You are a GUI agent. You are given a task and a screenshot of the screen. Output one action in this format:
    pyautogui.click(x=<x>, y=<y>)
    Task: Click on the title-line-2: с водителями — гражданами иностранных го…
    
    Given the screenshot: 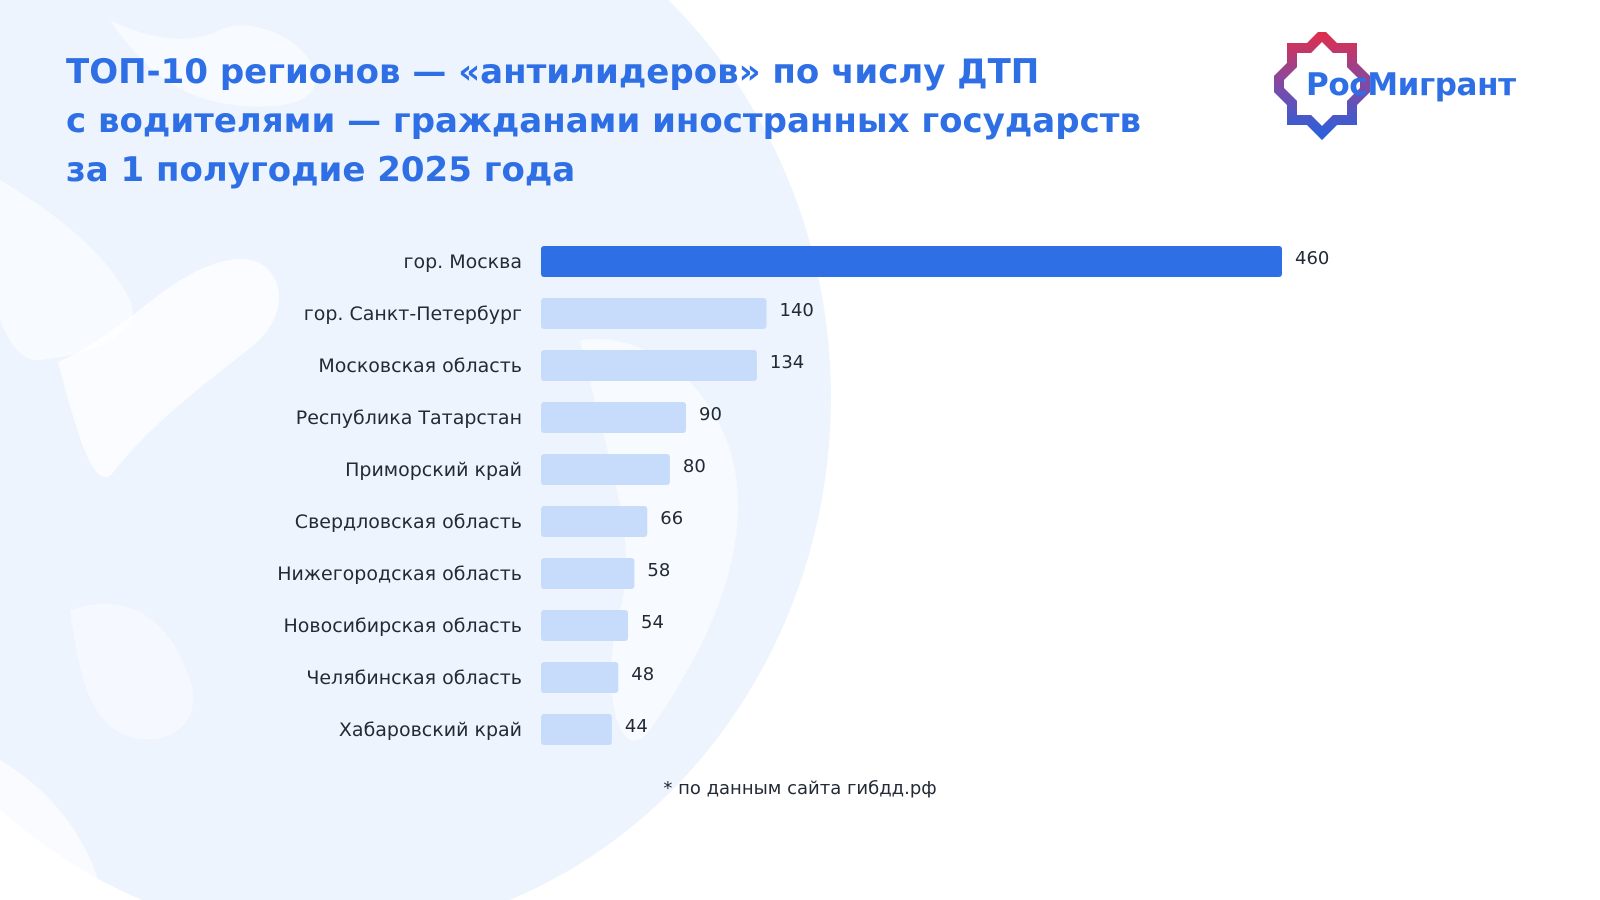 What is the action you would take?
    pyautogui.click(x=603, y=121)
    